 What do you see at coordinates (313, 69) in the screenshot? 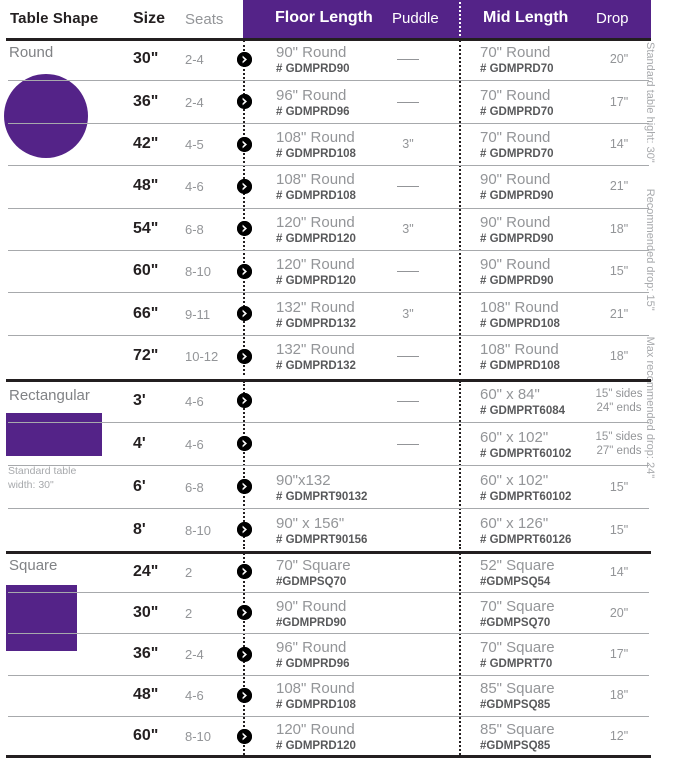
I see `cell-floor-sku: # GDMPRD90` at bounding box center [313, 69].